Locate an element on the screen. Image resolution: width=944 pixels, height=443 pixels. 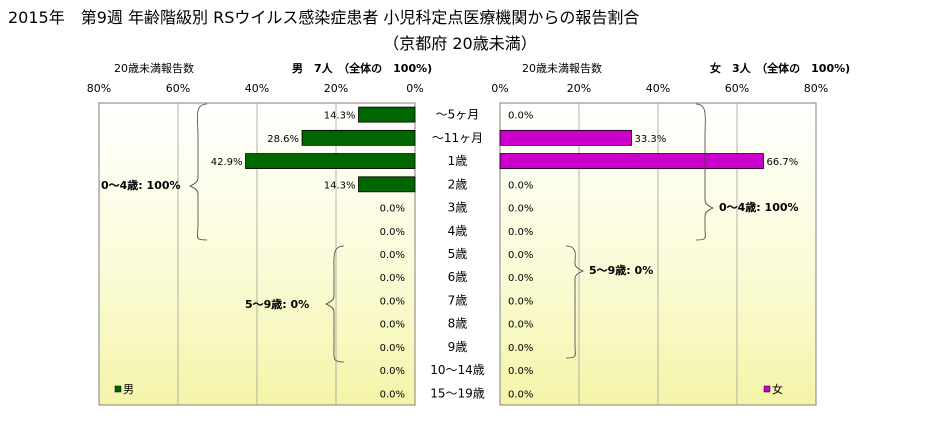
left-header-count-label: 20歳未満報告数 is located at coordinates (154, 68).